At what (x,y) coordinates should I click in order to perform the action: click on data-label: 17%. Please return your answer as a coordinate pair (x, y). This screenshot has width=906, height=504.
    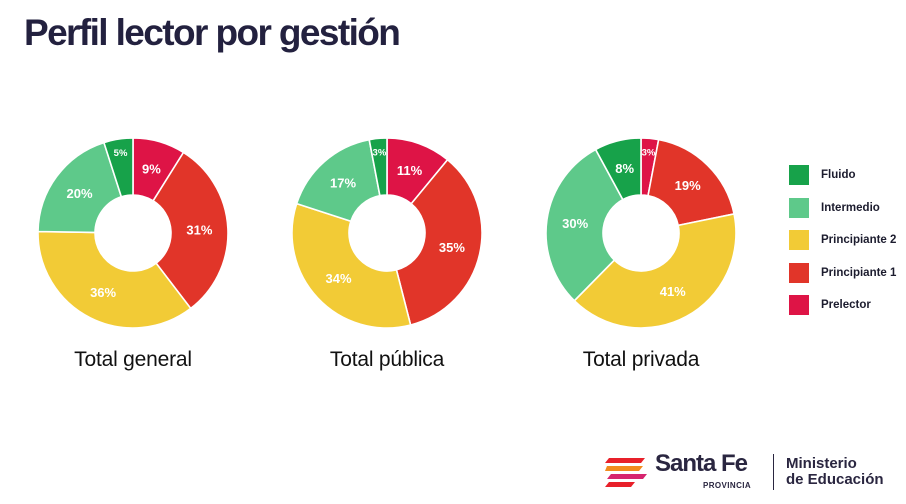
    Looking at the image, I should click on (343, 183).